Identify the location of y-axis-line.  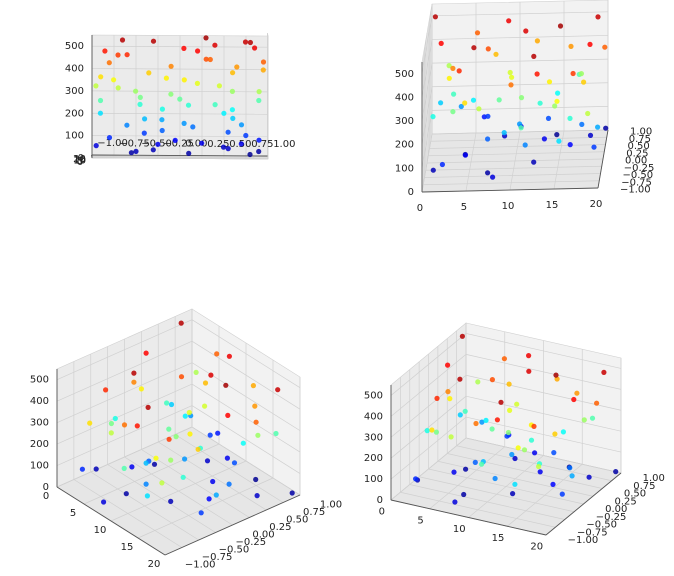
(179, 155).